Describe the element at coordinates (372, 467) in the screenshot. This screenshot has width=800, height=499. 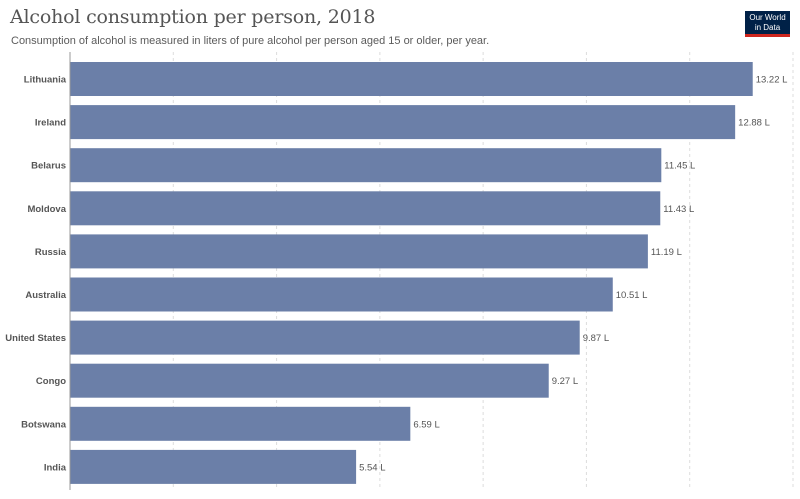
I see `value-label: 5.54 L` at that location.